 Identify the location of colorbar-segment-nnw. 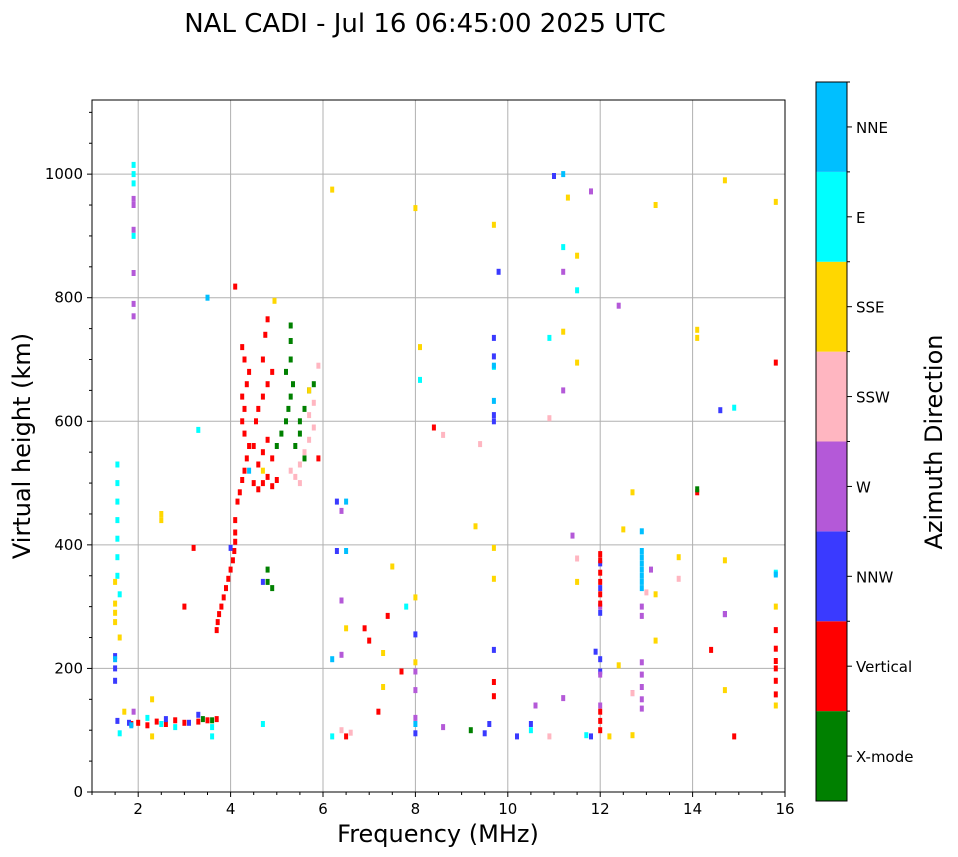
(831, 576).